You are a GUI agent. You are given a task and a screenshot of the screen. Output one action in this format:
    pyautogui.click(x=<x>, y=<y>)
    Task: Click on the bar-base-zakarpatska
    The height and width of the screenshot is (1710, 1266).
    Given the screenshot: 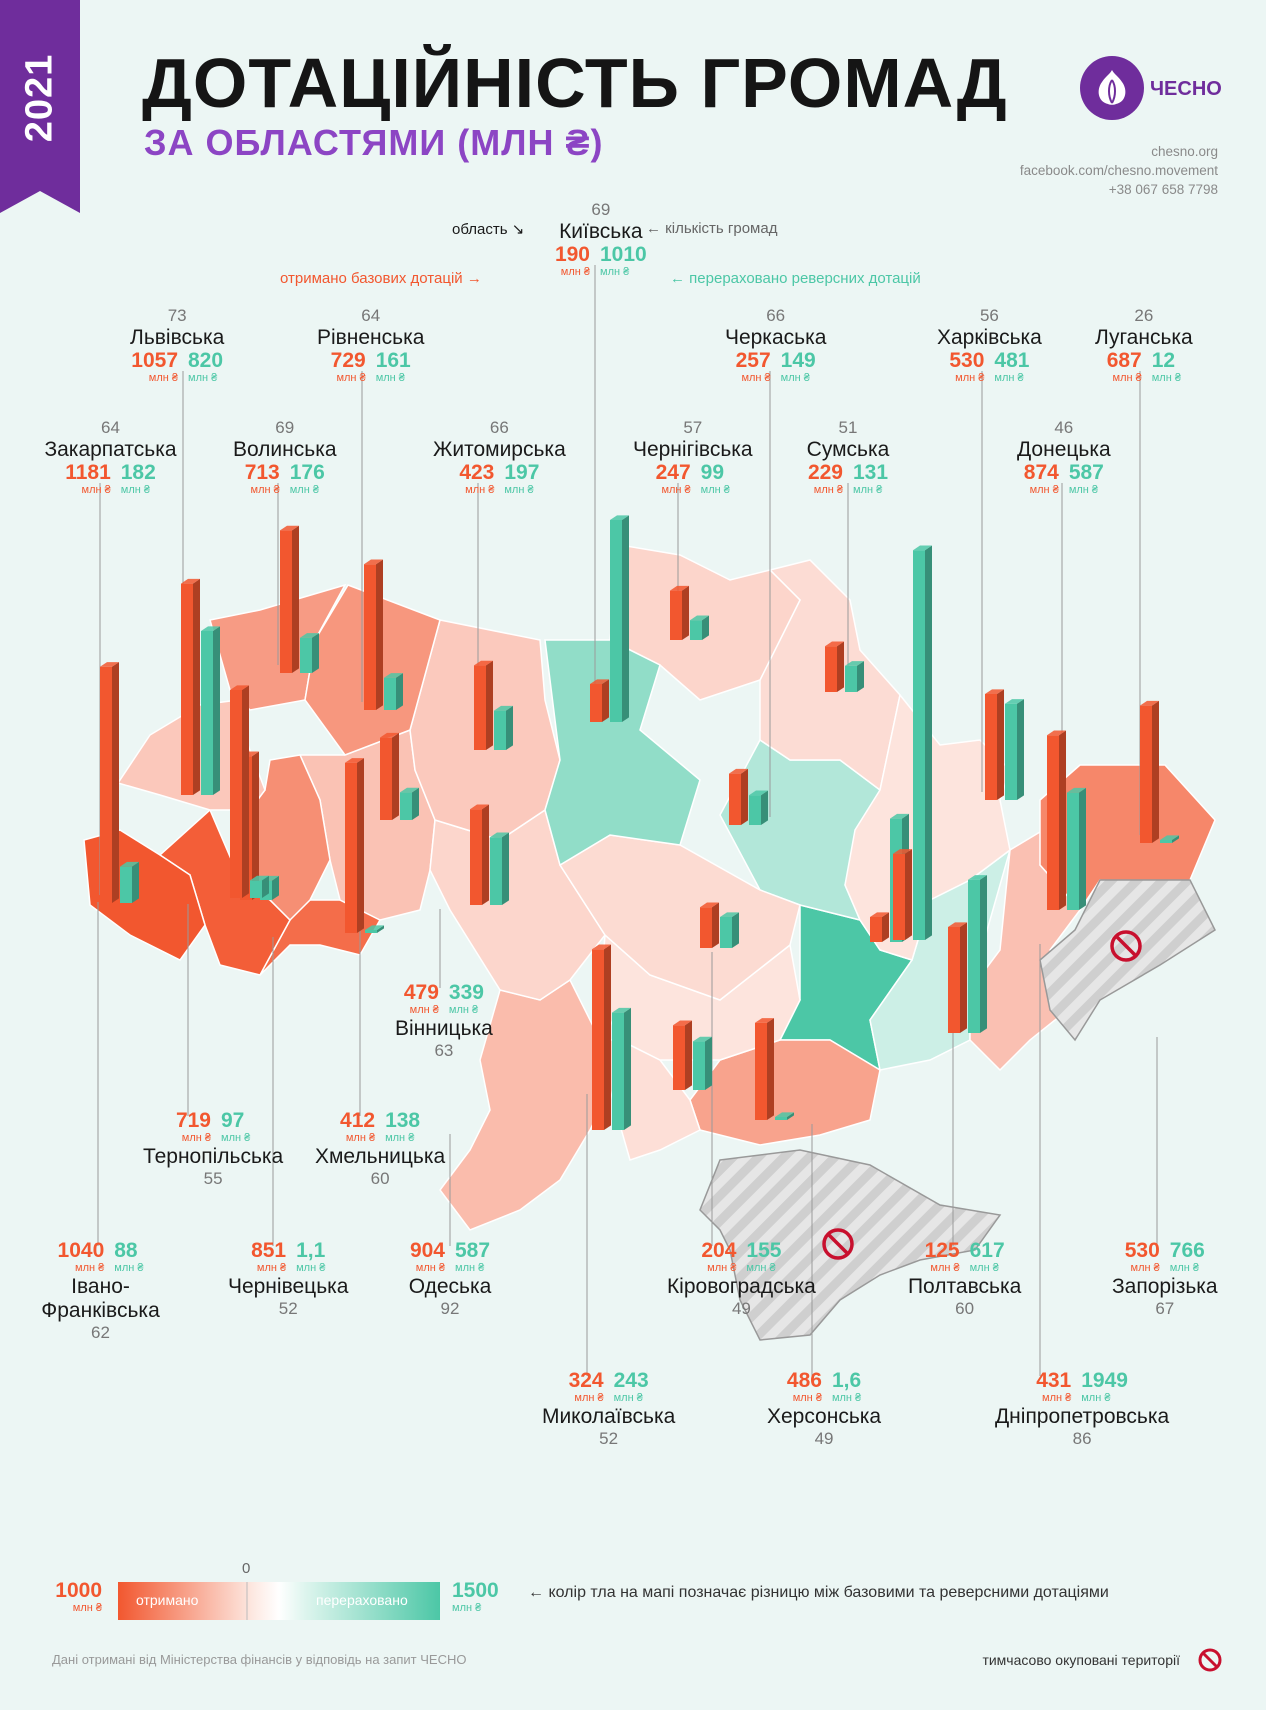 What is the action you would take?
    pyautogui.click(x=109, y=782)
    